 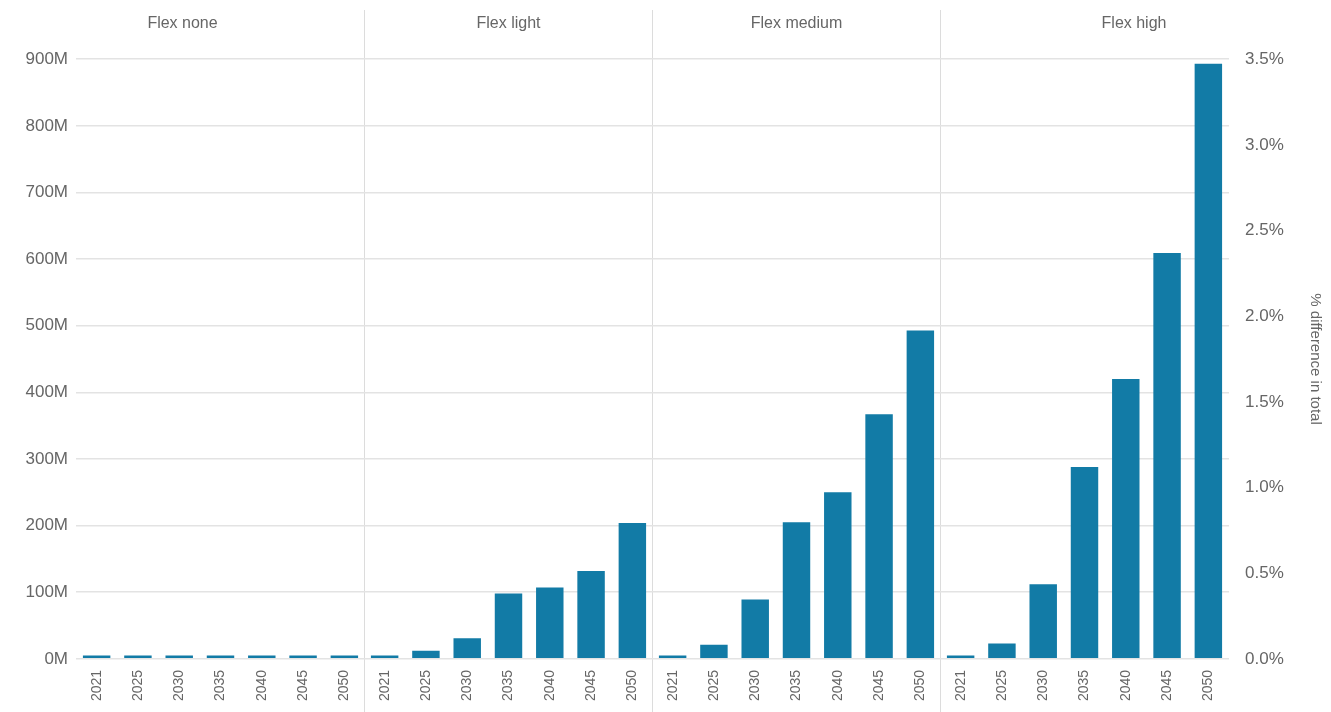 I want to click on y-tick-label: 800M, so click(x=46, y=125).